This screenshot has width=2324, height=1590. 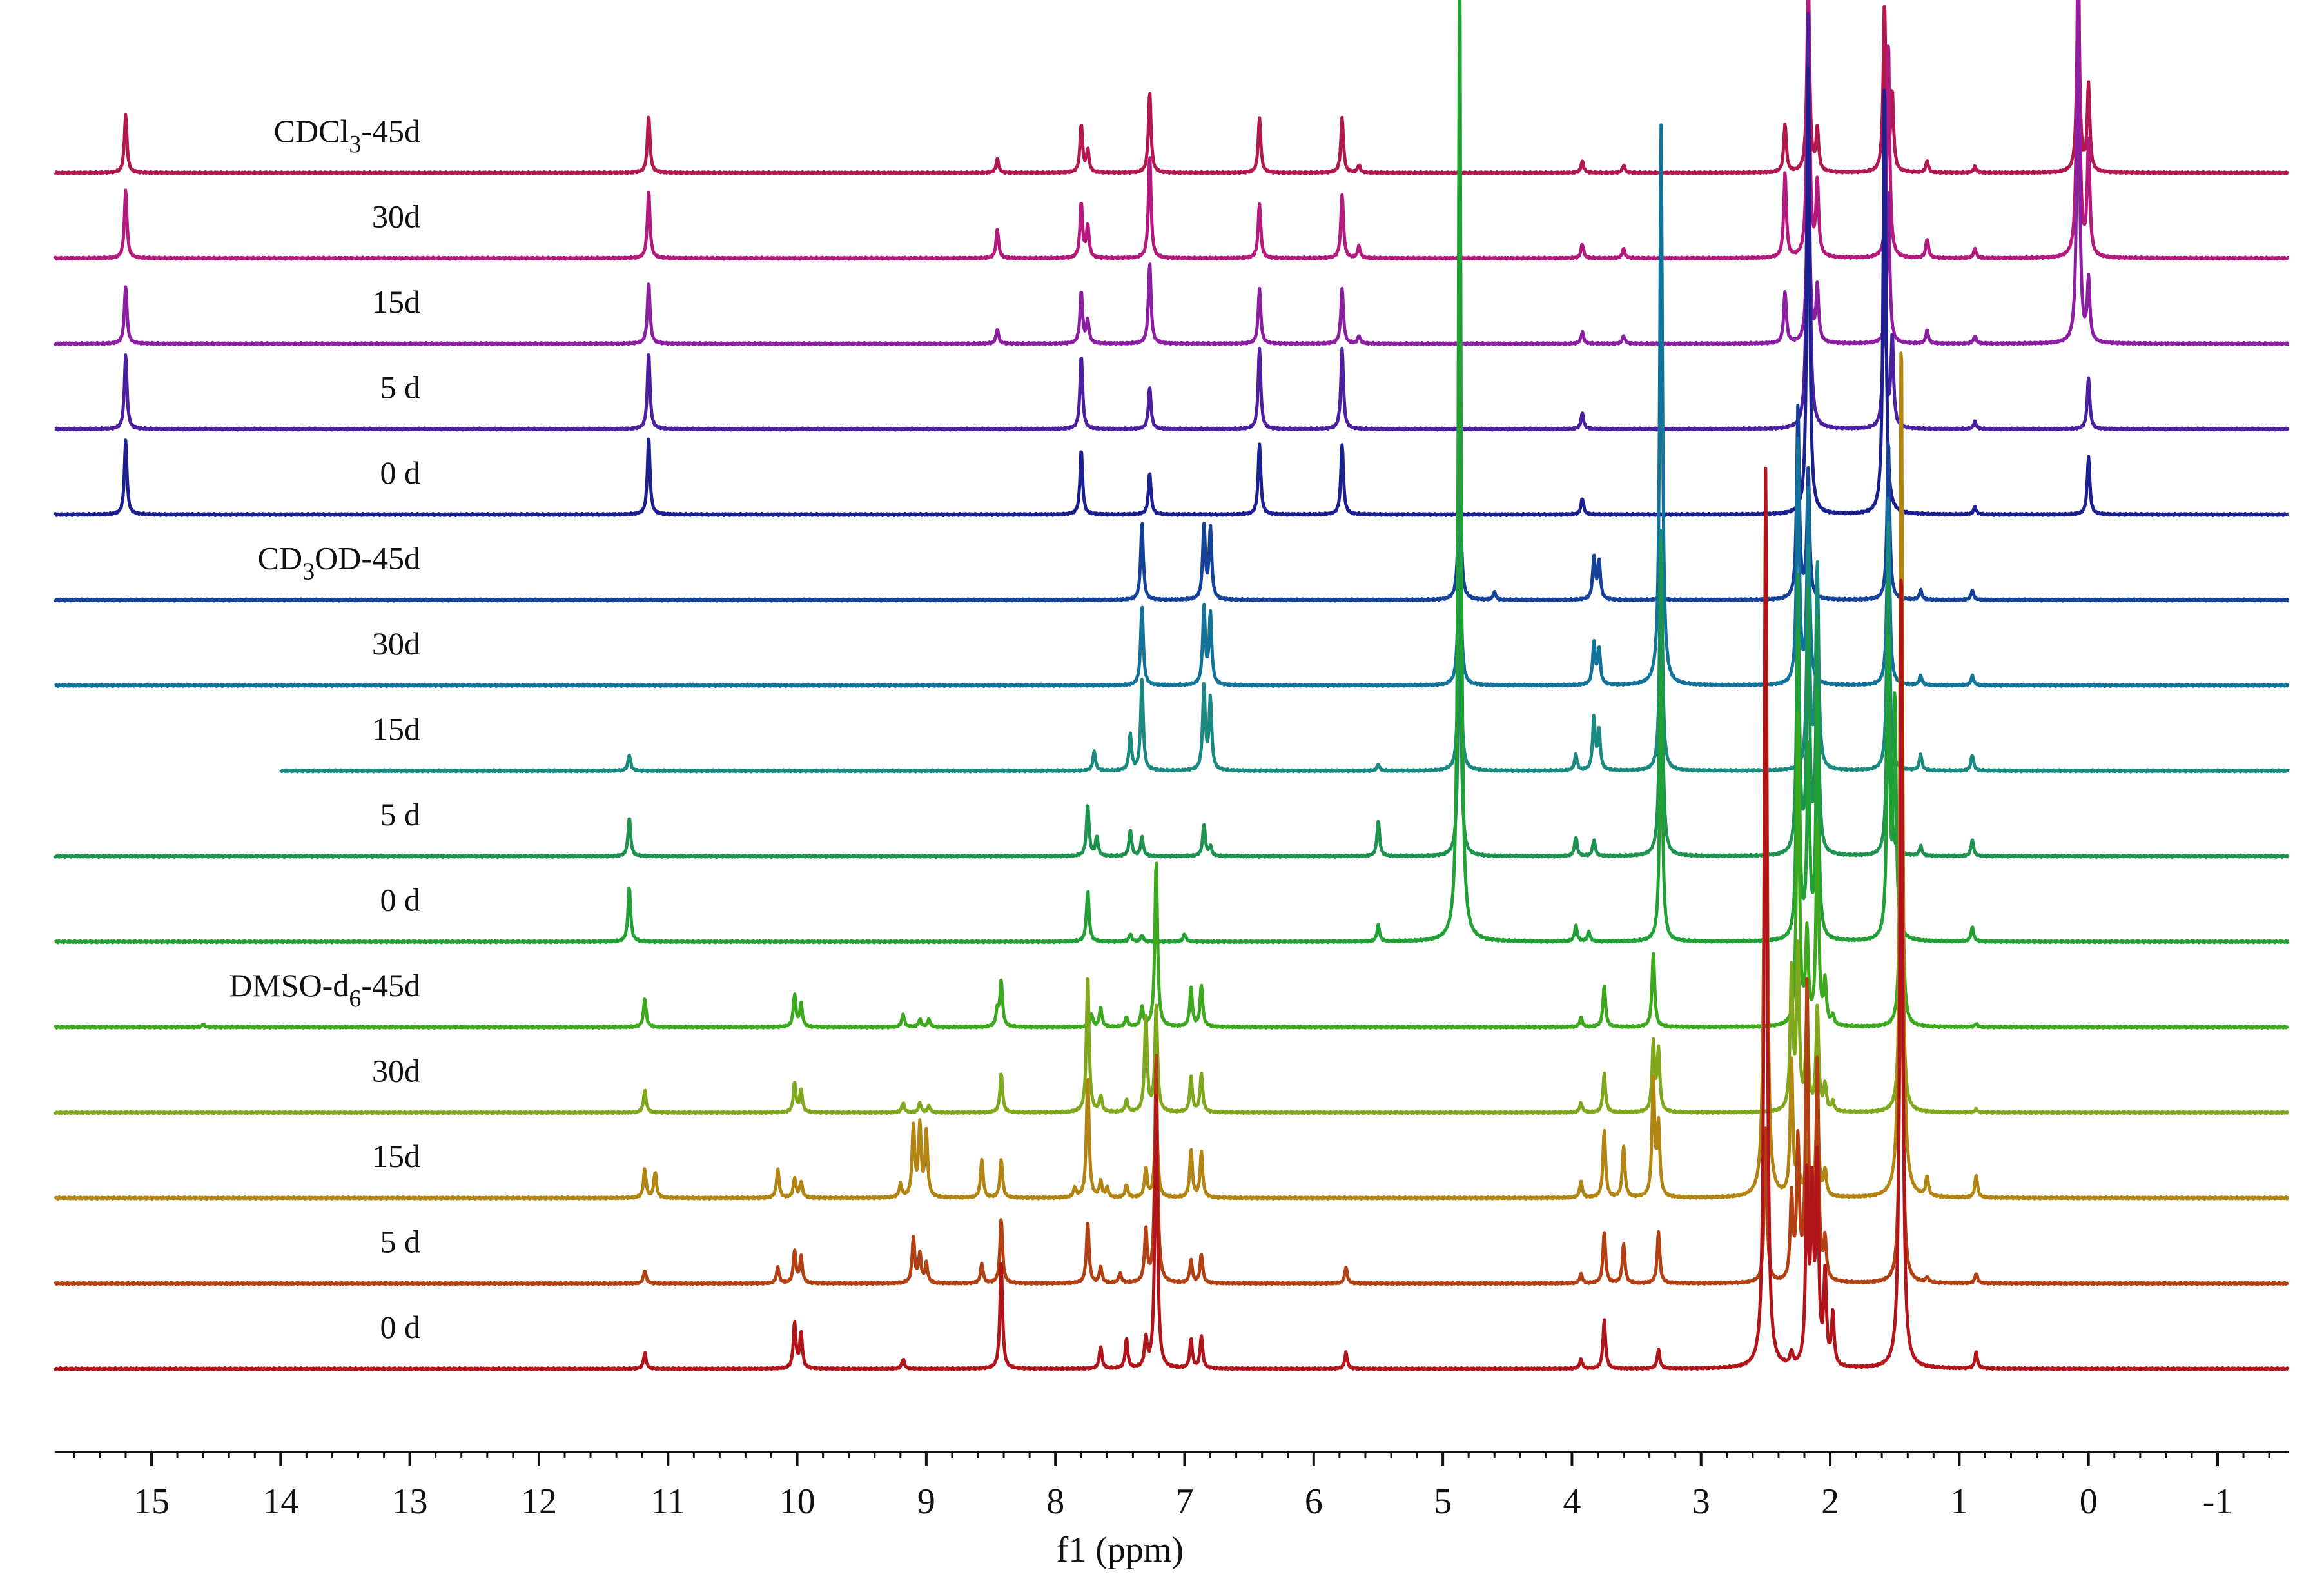 I want to click on x-tick-label: 0, so click(x=2089, y=1502).